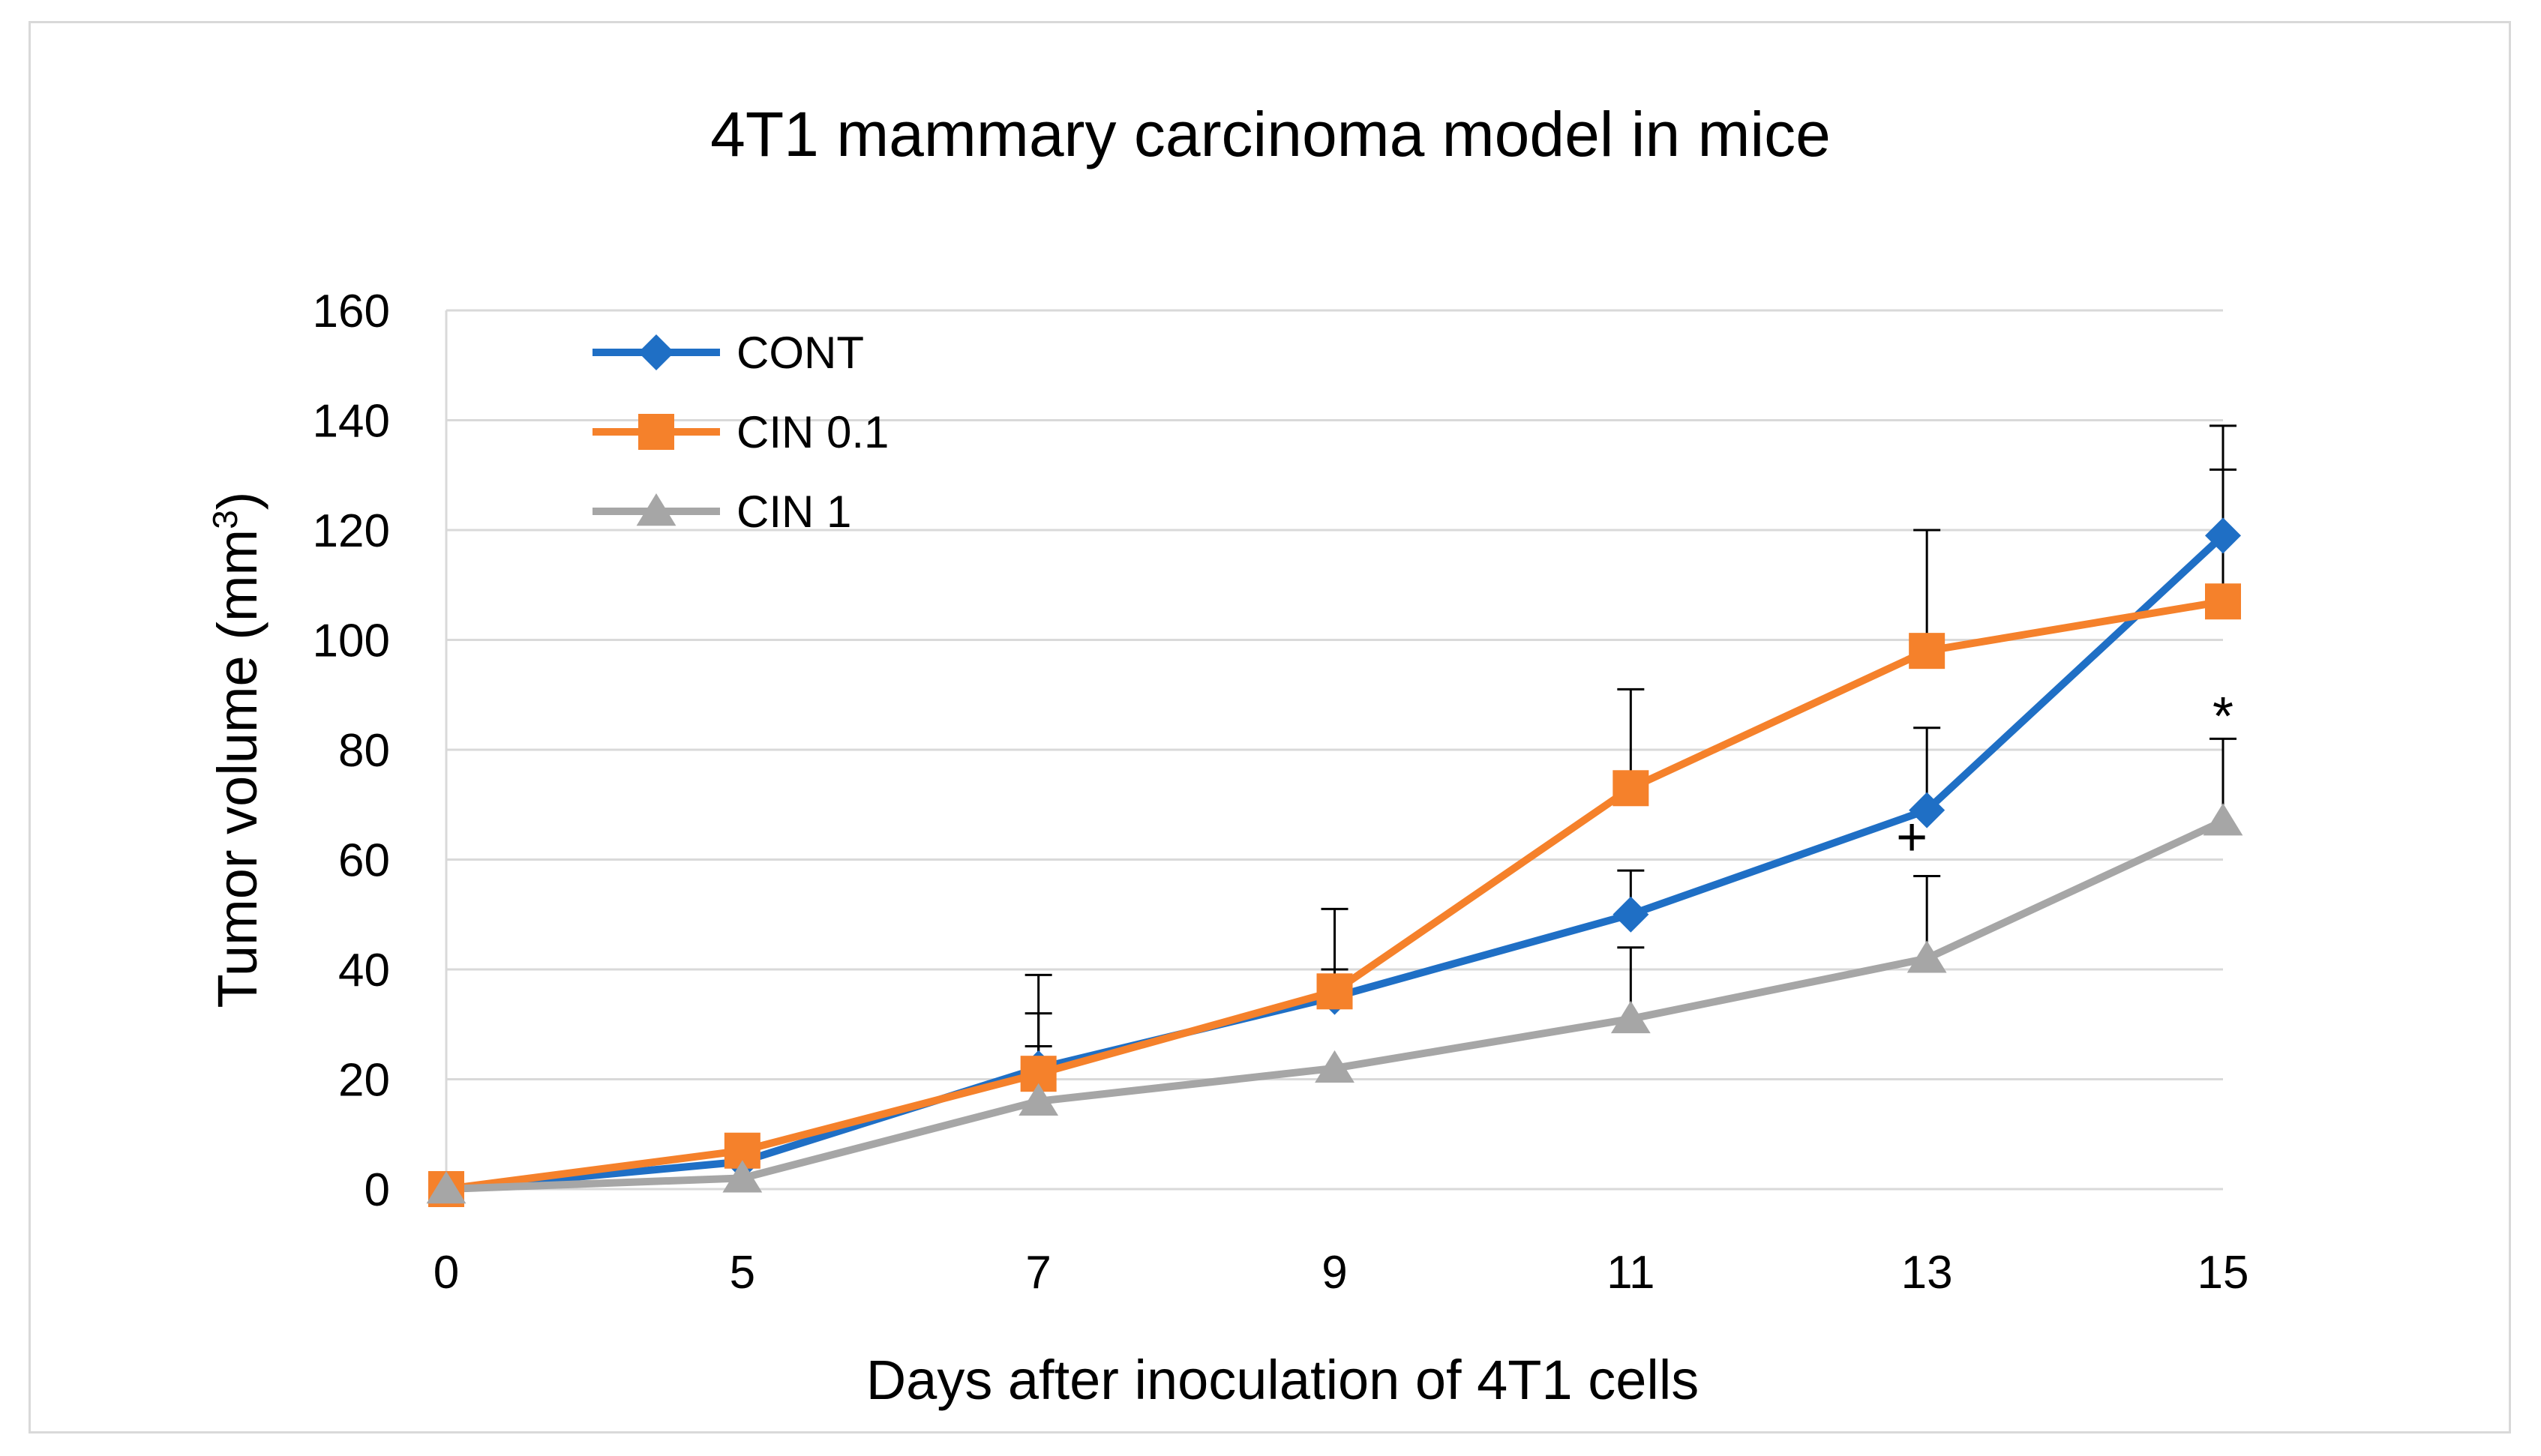 This screenshot has width=2541, height=1456. What do you see at coordinates (364, 1081) in the screenshot?
I see `y-tick-label: 20` at bounding box center [364, 1081].